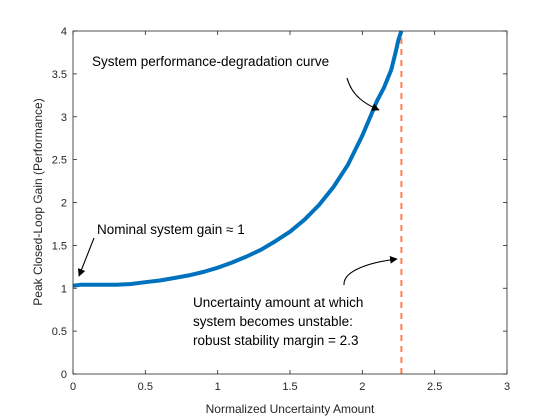 Image resolution: width=560 pixels, height=420 pixels. Describe the element at coordinates (370, 271) in the screenshot. I see `annotation-margin-arrow` at that location.